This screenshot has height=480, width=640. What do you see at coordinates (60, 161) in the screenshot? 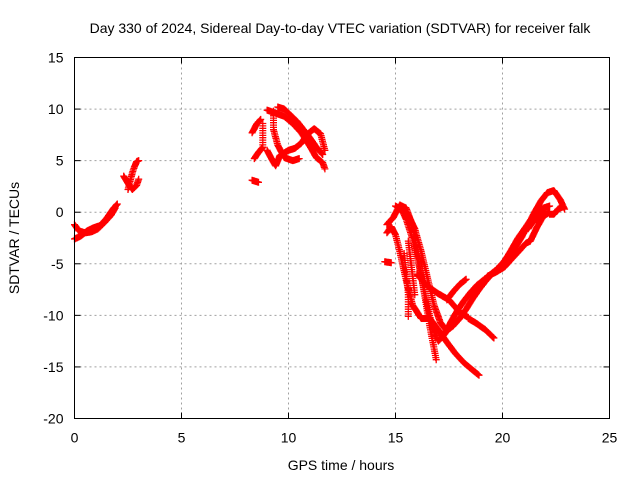
I see `y-tick-label: 5` at bounding box center [60, 161].